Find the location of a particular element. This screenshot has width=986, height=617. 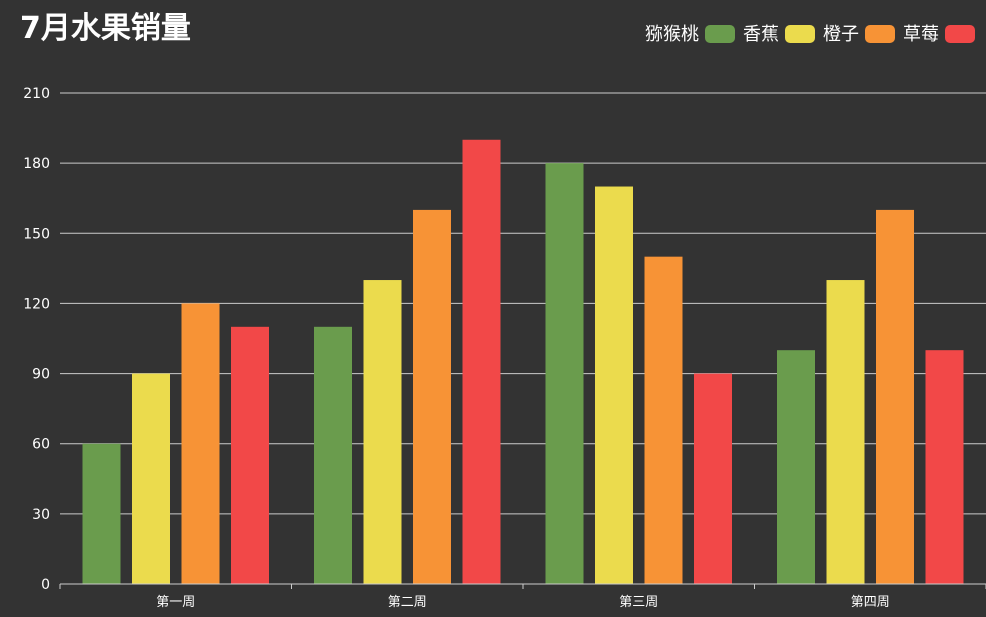

x-tick-label: 第一周 is located at coordinates (175, 602).